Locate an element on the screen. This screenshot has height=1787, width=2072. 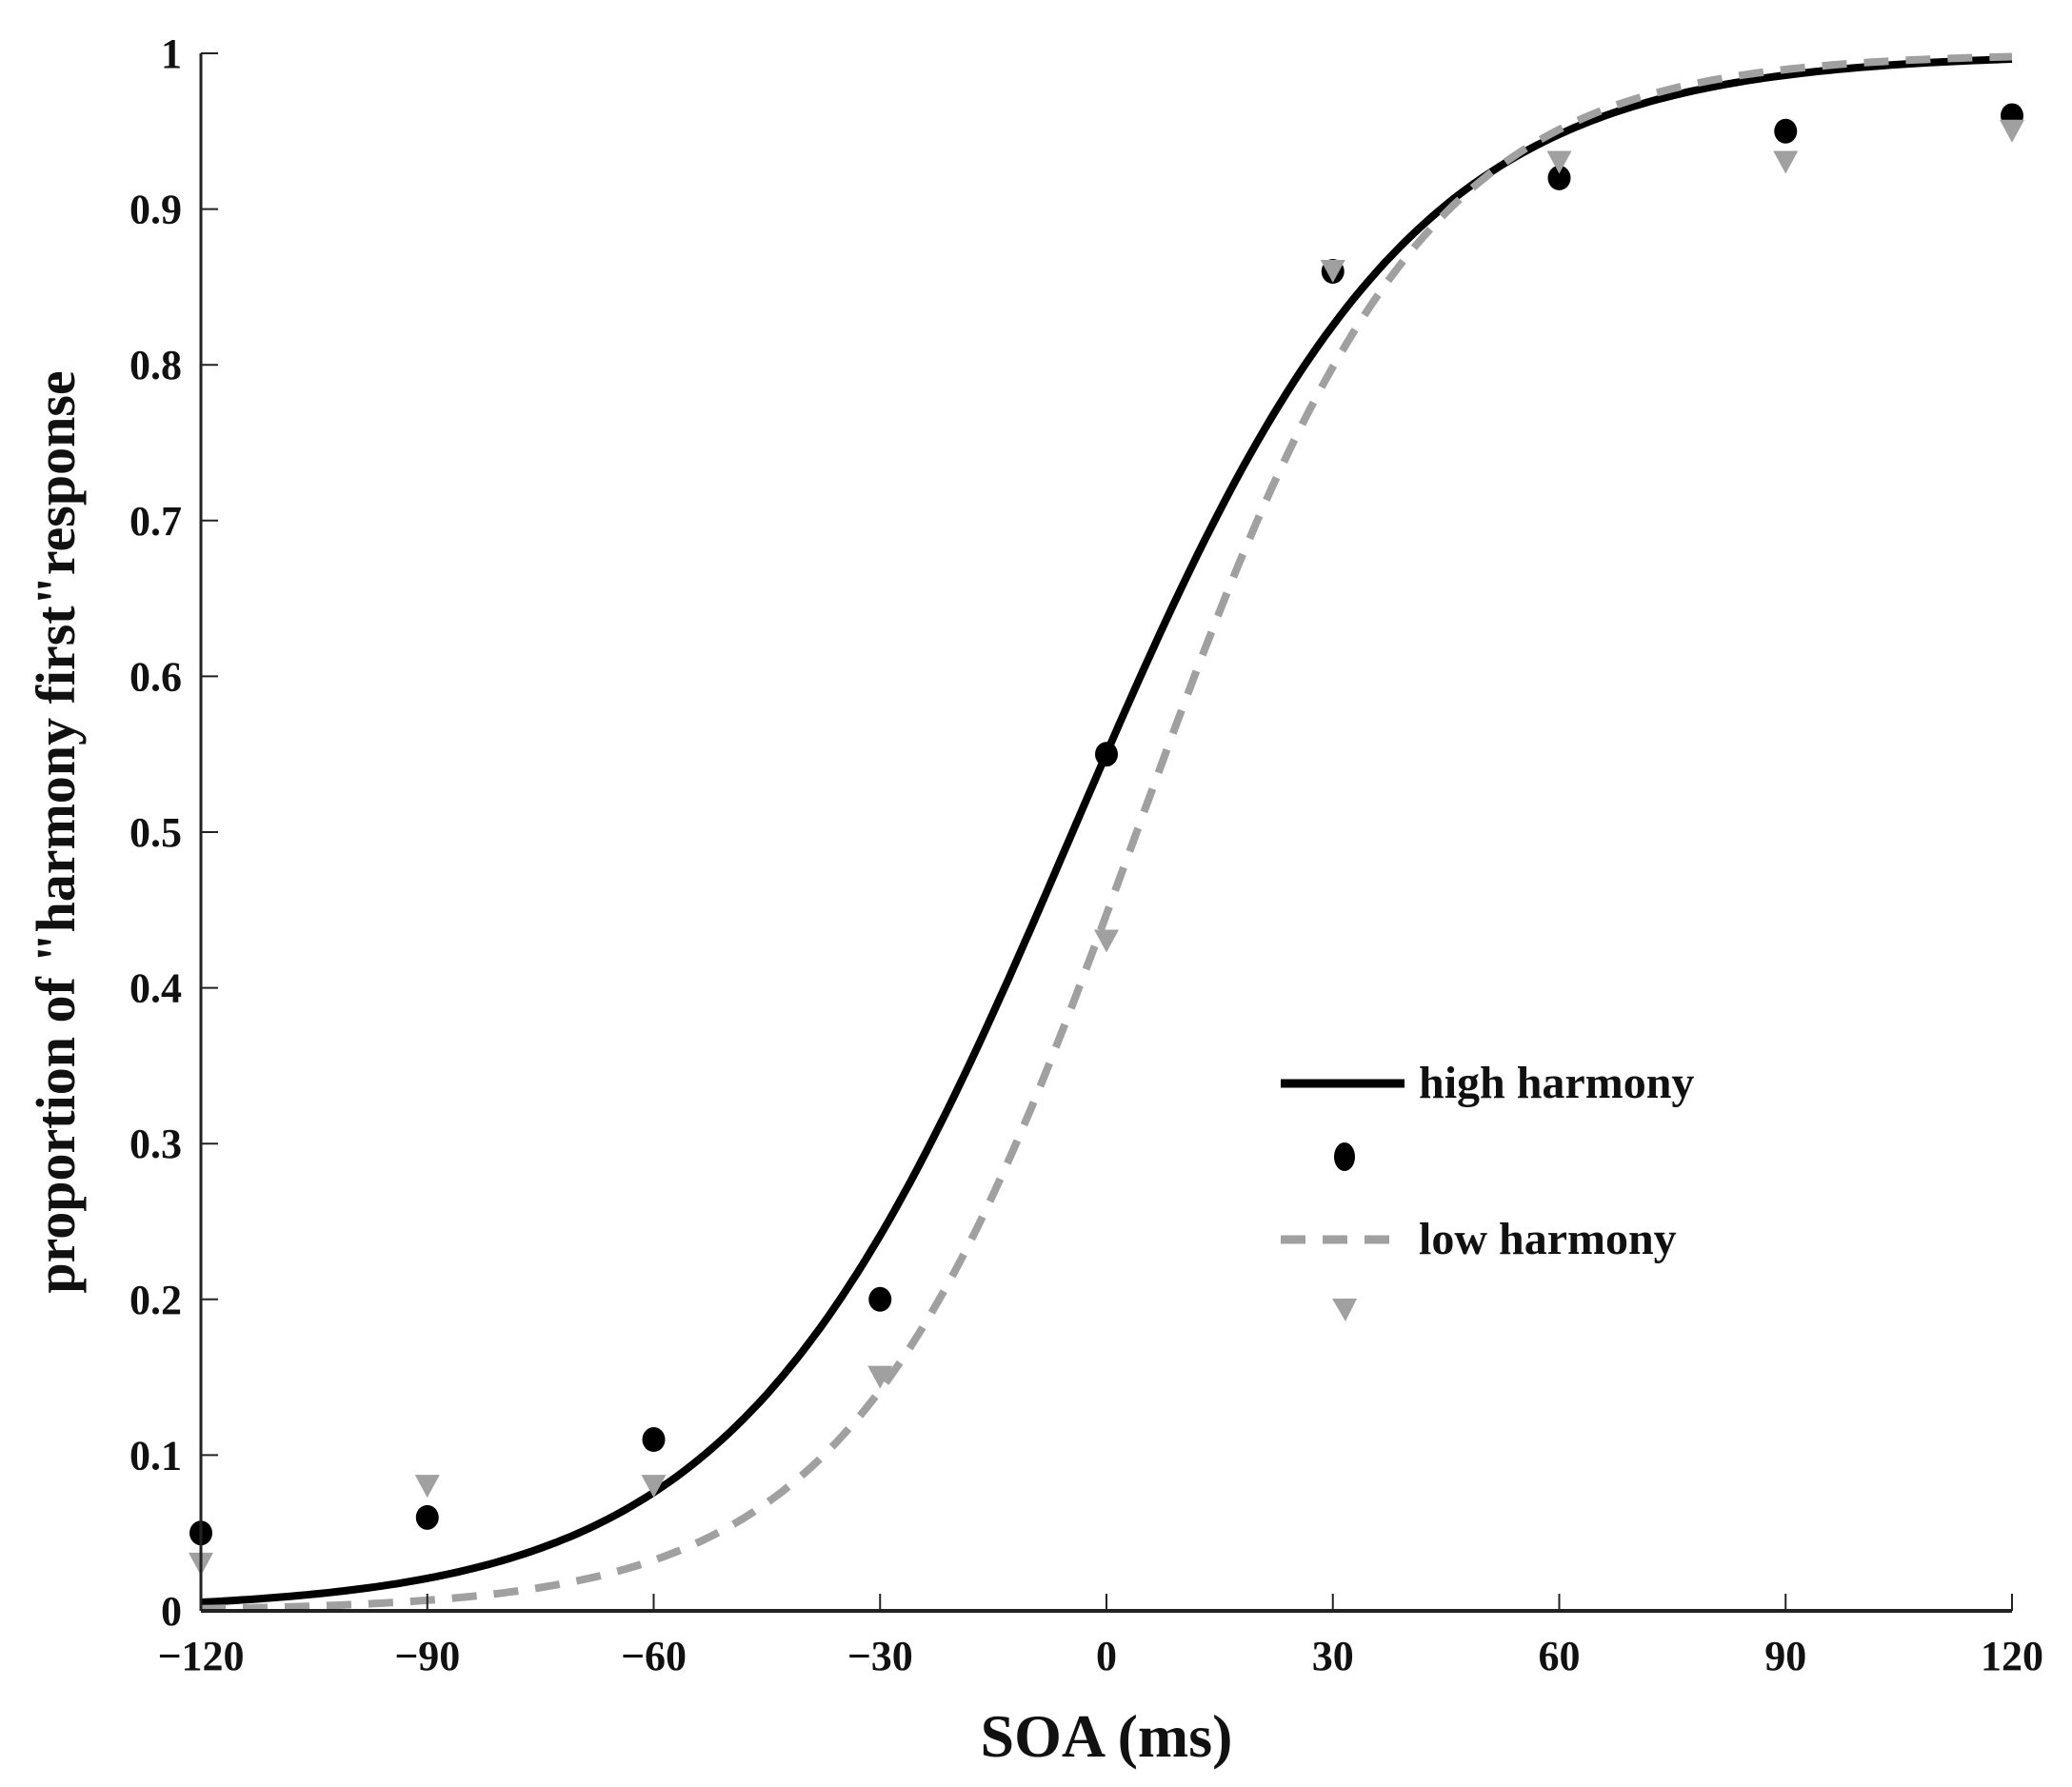
legend-marker-high is located at coordinates (1344, 1156).